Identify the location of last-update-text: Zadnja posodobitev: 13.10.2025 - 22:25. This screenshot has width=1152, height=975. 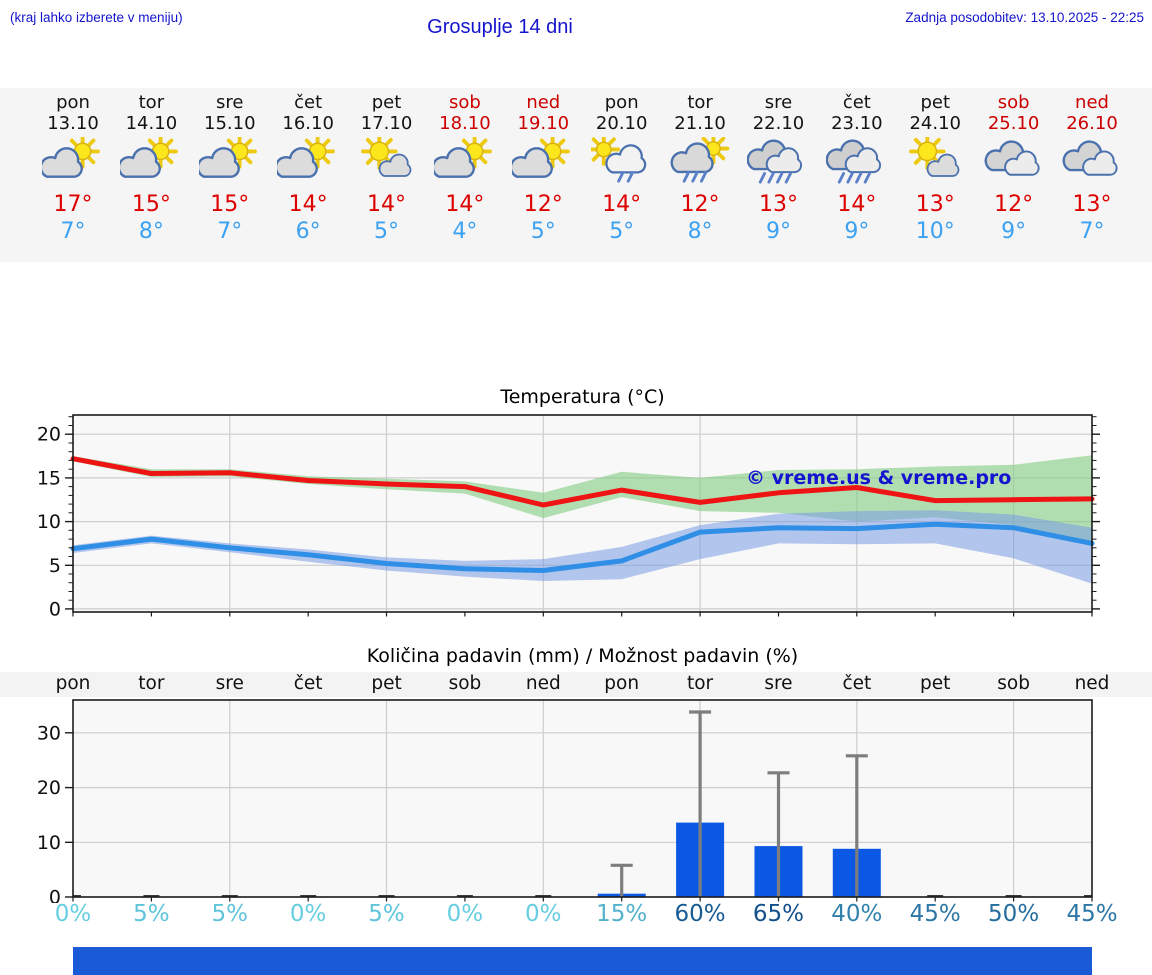
(1024, 17).